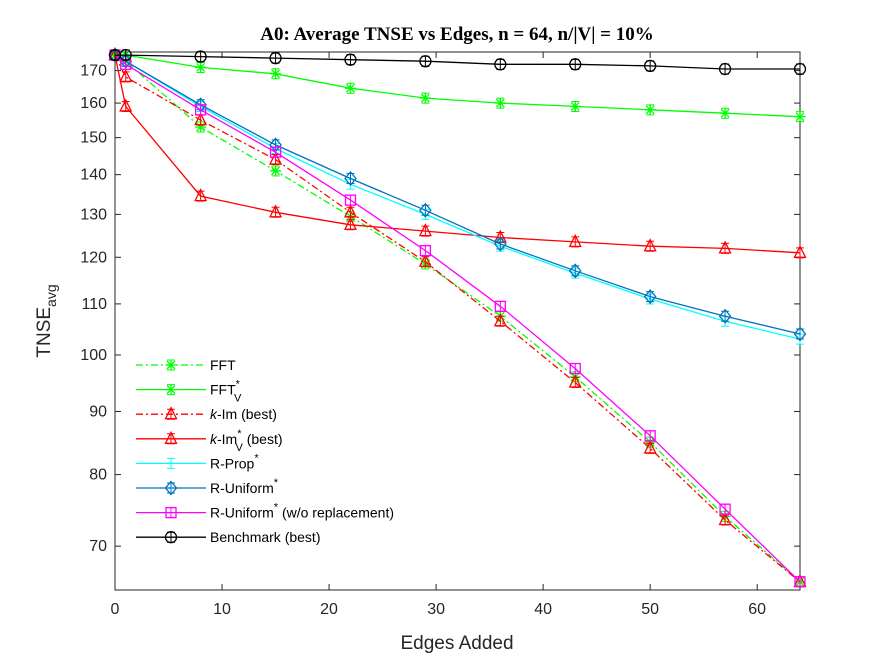 This screenshot has width=884, height=663. What do you see at coordinates (436, 609) in the screenshot?
I see `x-tick-label: 30` at bounding box center [436, 609].